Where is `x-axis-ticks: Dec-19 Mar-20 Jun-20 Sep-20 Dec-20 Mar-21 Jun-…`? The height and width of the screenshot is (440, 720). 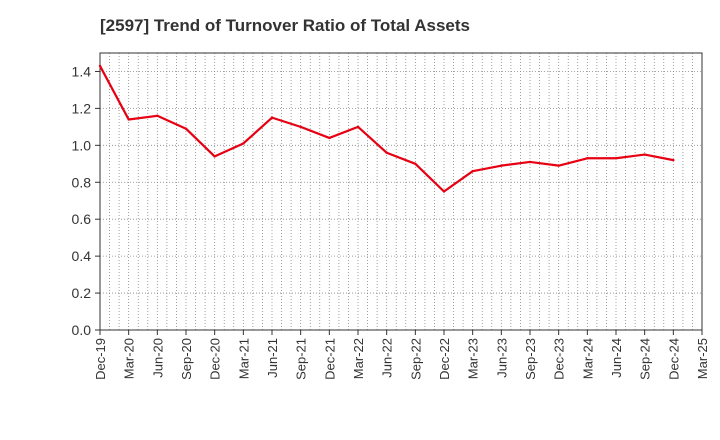 x-axis-ticks: Dec-19 Mar-20 Jun-20 Sep-20 Dec-20 Mar-21 Jun-… is located at coordinates (401, 355).